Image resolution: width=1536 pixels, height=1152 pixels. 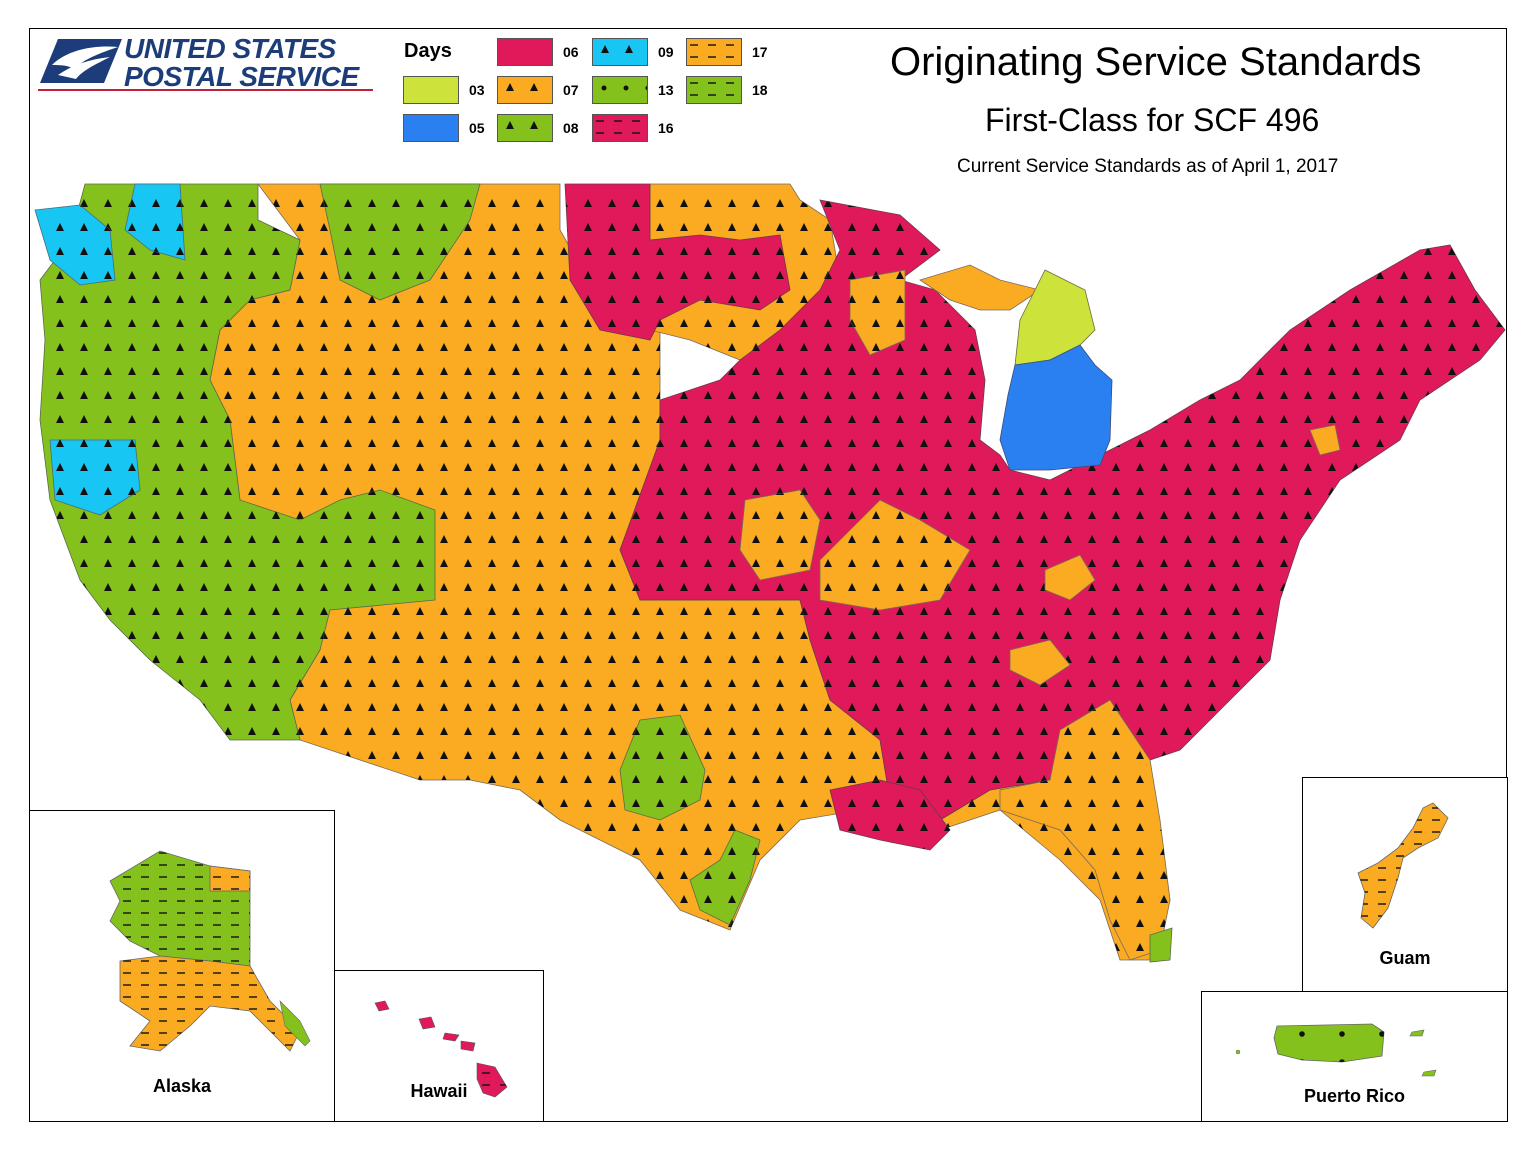 What do you see at coordinates (666, 90) in the screenshot?
I see `legend-label-13: 13` at bounding box center [666, 90].